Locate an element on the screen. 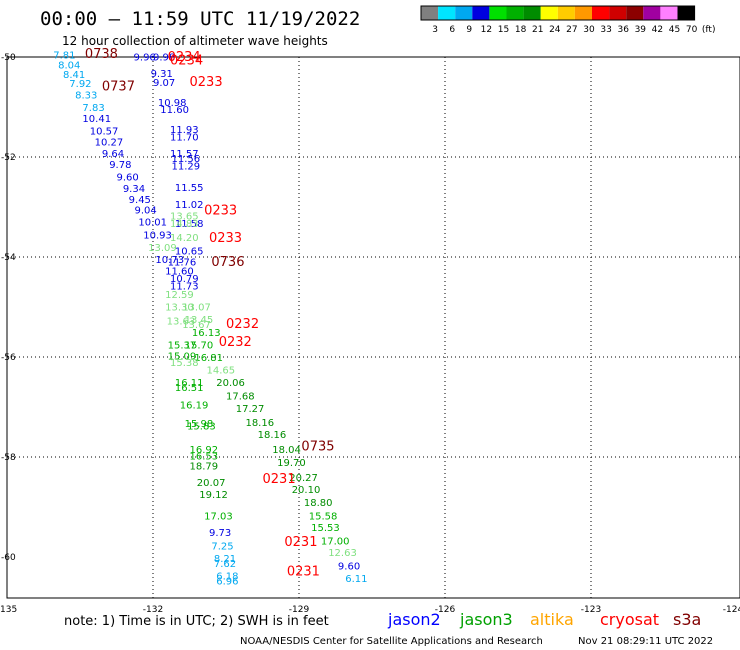 This screenshot has height=650, width=740. swh-value: 9.04 is located at coordinates (146, 211).